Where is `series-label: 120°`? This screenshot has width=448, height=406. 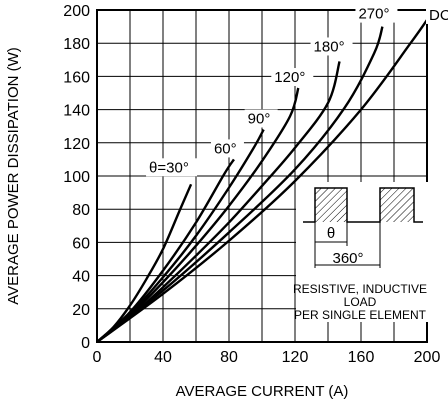 series-label: 120° is located at coordinates (289, 77).